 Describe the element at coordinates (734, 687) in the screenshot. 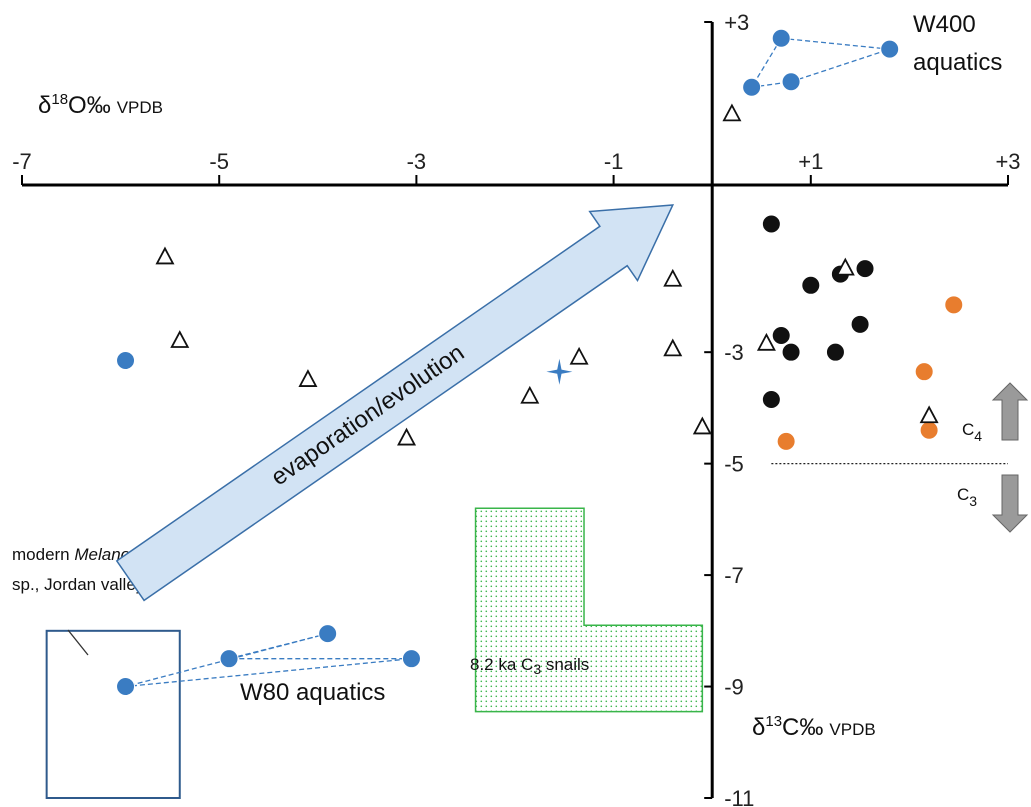

I see `y-tick-label: -9` at that location.